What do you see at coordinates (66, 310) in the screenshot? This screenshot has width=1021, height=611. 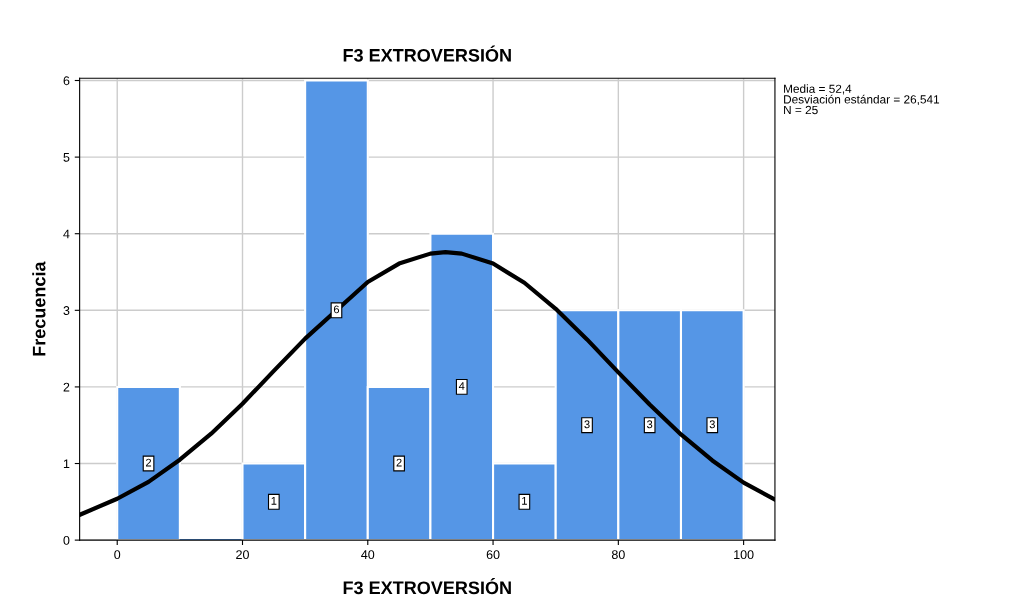 I see `y-tick-label: 3` at bounding box center [66, 310].